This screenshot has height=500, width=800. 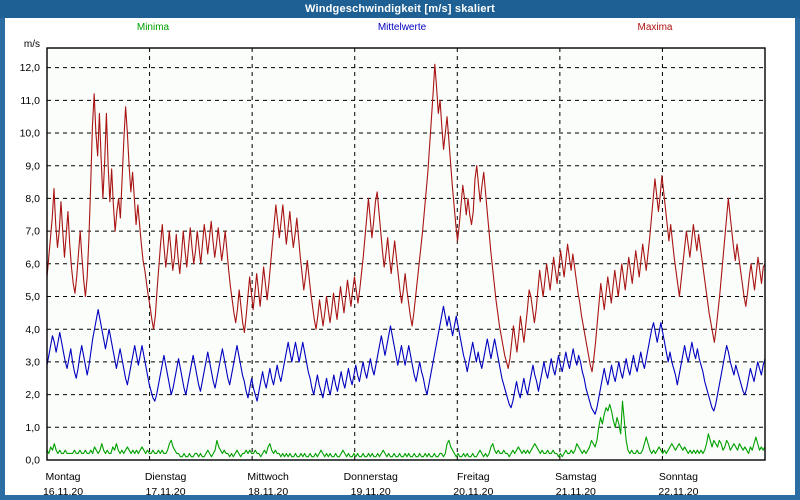 What do you see at coordinates (678, 477) in the screenshot?
I see `x-axis-day-label: Sonntag` at bounding box center [678, 477].